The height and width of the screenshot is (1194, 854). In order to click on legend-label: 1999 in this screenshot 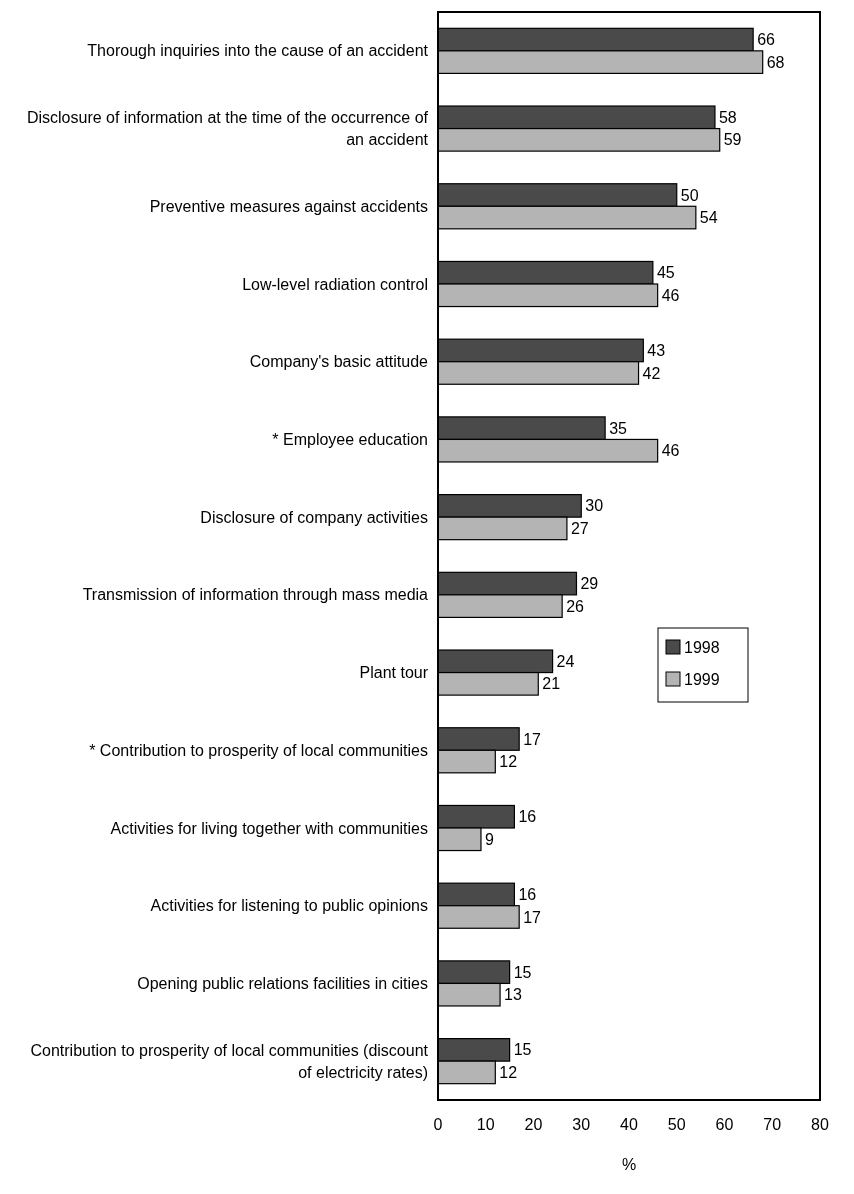, I will do `click(702, 679)`.